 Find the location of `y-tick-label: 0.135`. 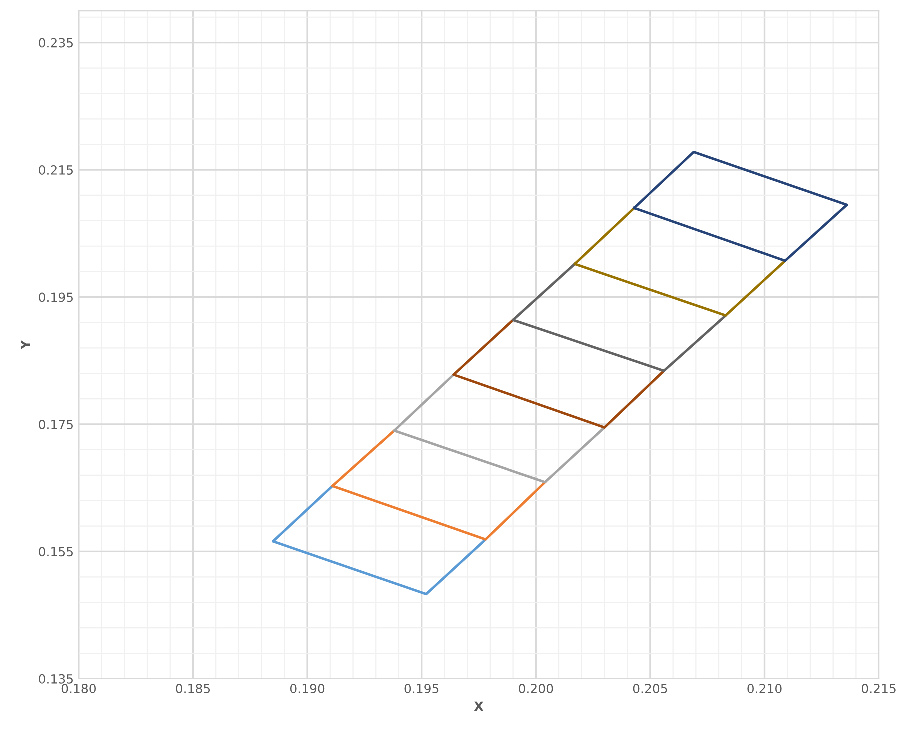

y-tick-label: 0.135 is located at coordinates (56, 679).